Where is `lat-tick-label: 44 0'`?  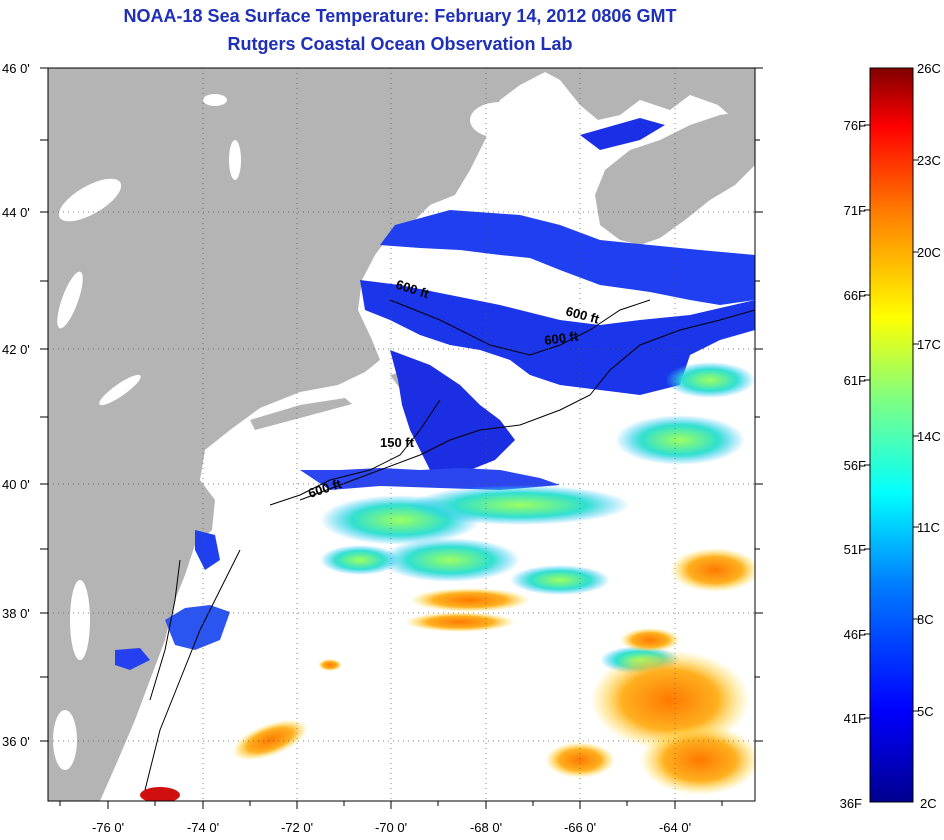
lat-tick-label: 44 0' is located at coordinates (16, 212).